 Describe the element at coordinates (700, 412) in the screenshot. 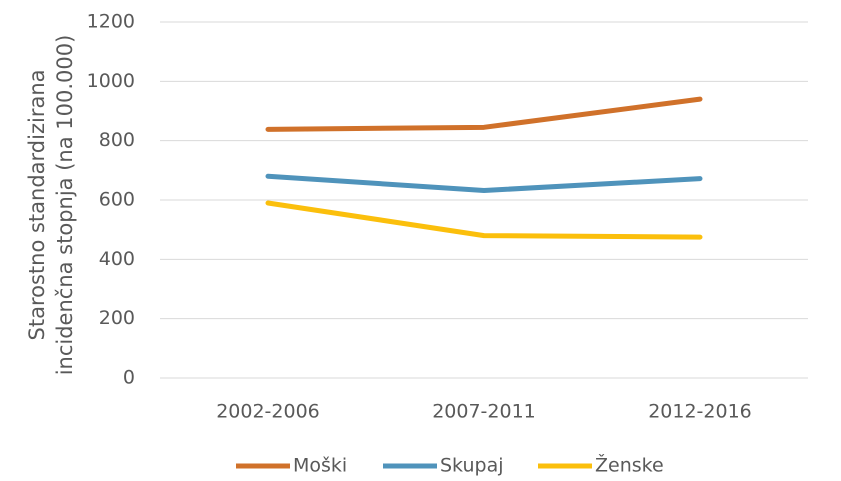

I see `x-tick-label: 2012-2016` at that location.